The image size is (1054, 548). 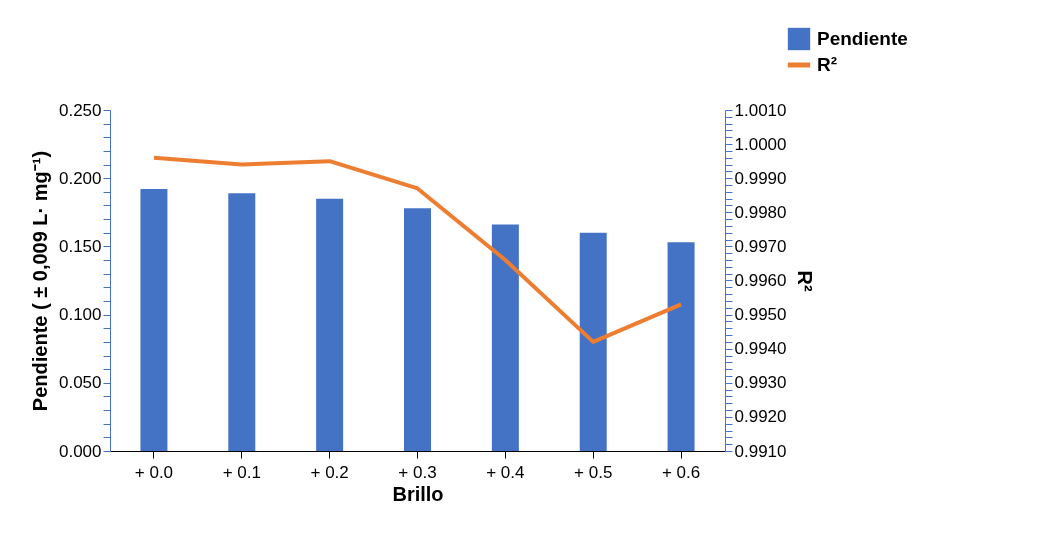 What do you see at coordinates (760, 280) in the screenshot?
I see `y2-tick-label: 0.9960` at bounding box center [760, 280].